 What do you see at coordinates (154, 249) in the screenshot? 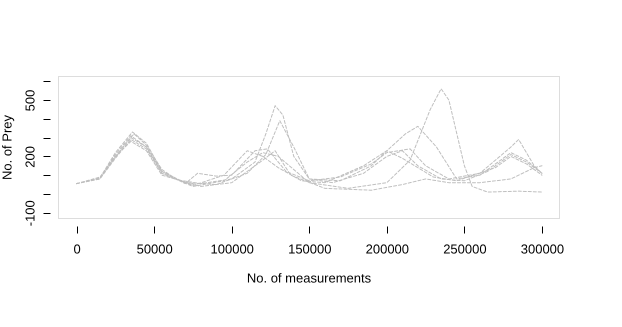
I see `x-tick-label: 50000` at bounding box center [154, 249].